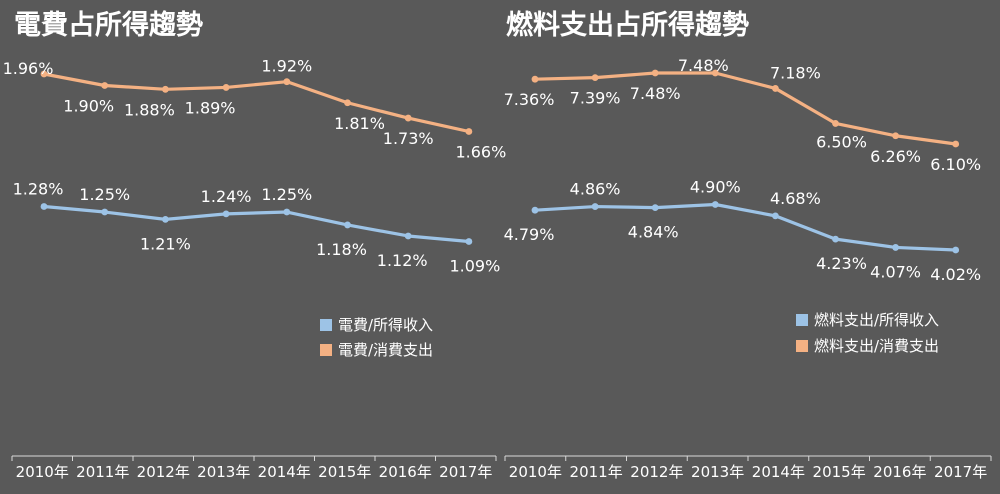 This screenshot has height=494, width=1000. I want to click on data-label: 7.36%, so click(529, 99).